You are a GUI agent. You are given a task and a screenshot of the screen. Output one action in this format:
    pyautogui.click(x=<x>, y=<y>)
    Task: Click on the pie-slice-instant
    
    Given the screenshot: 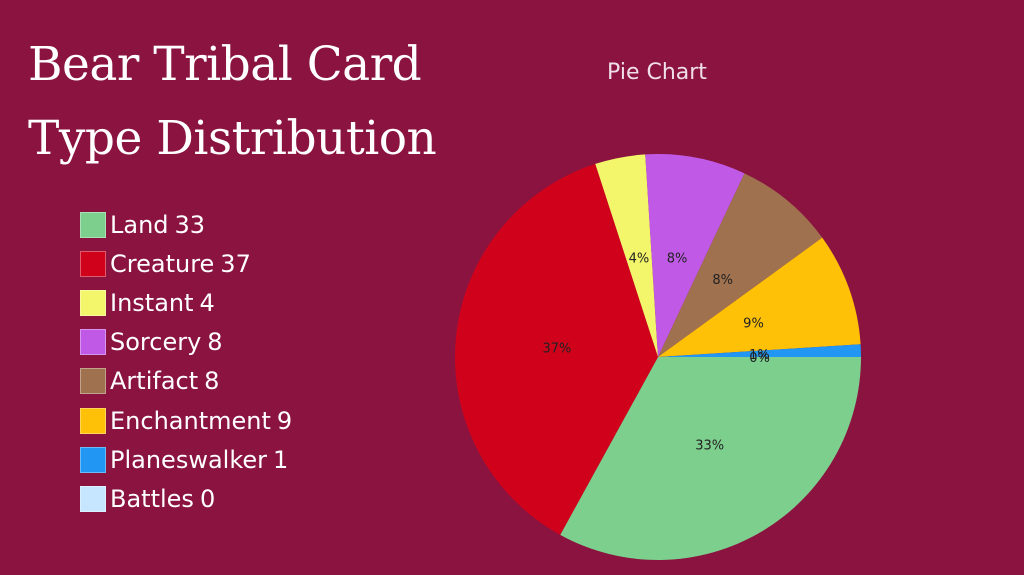 What is the action you would take?
    pyautogui.click(x=626, y=255)
    